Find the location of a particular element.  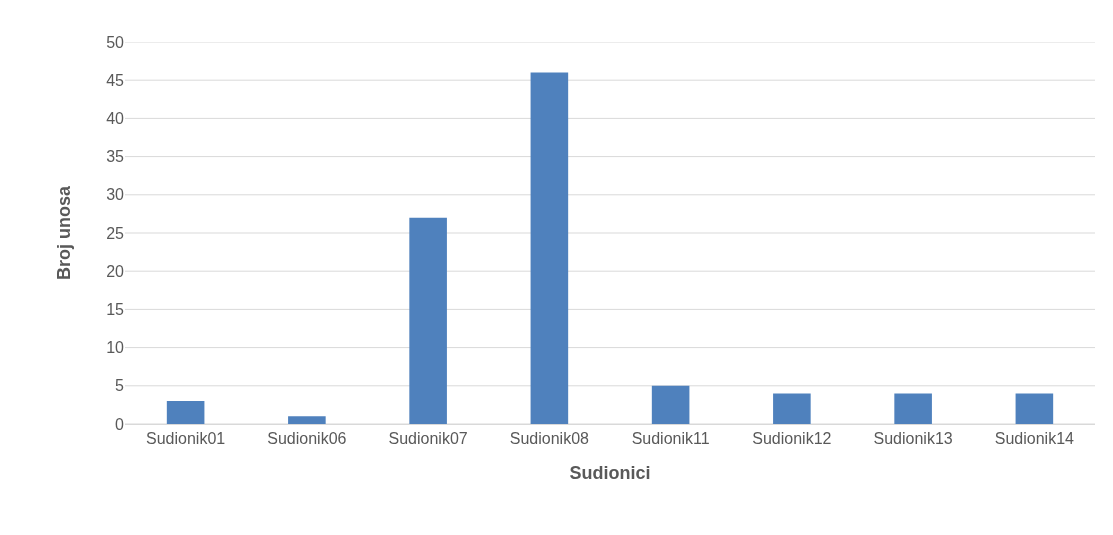

y-tick-label: 35 is located at coordinates (115, 157).